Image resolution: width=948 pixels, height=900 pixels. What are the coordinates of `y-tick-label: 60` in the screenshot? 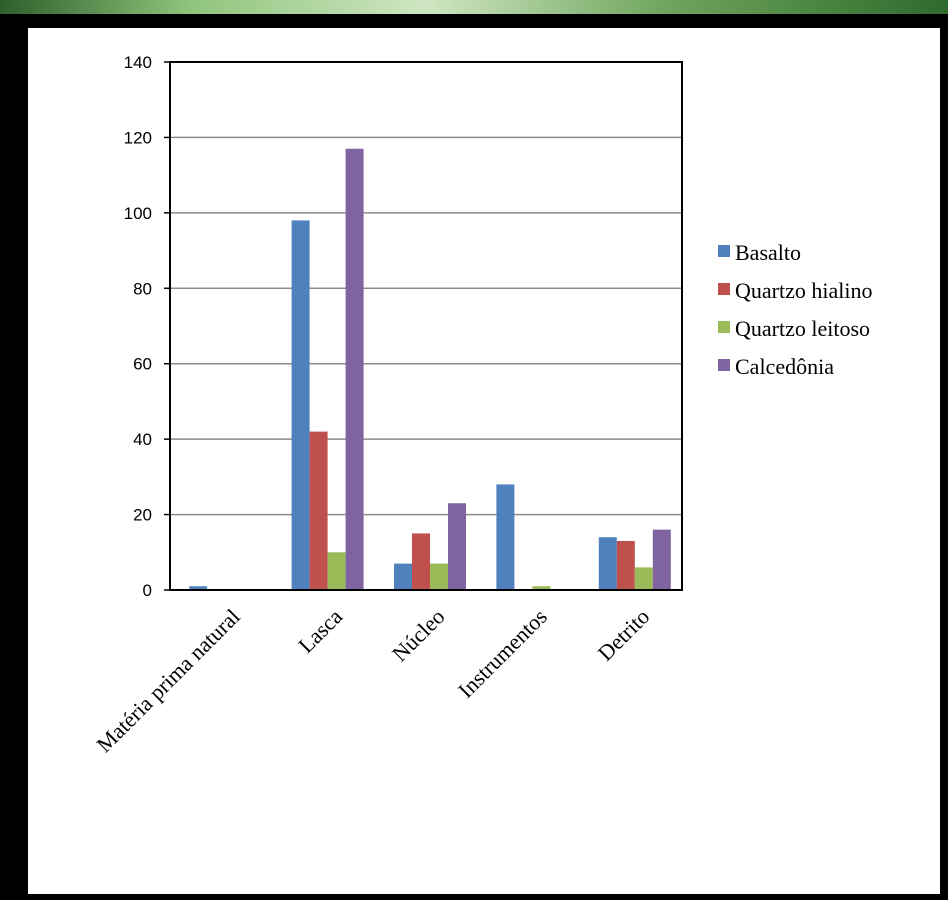 It's located at (142, 364).